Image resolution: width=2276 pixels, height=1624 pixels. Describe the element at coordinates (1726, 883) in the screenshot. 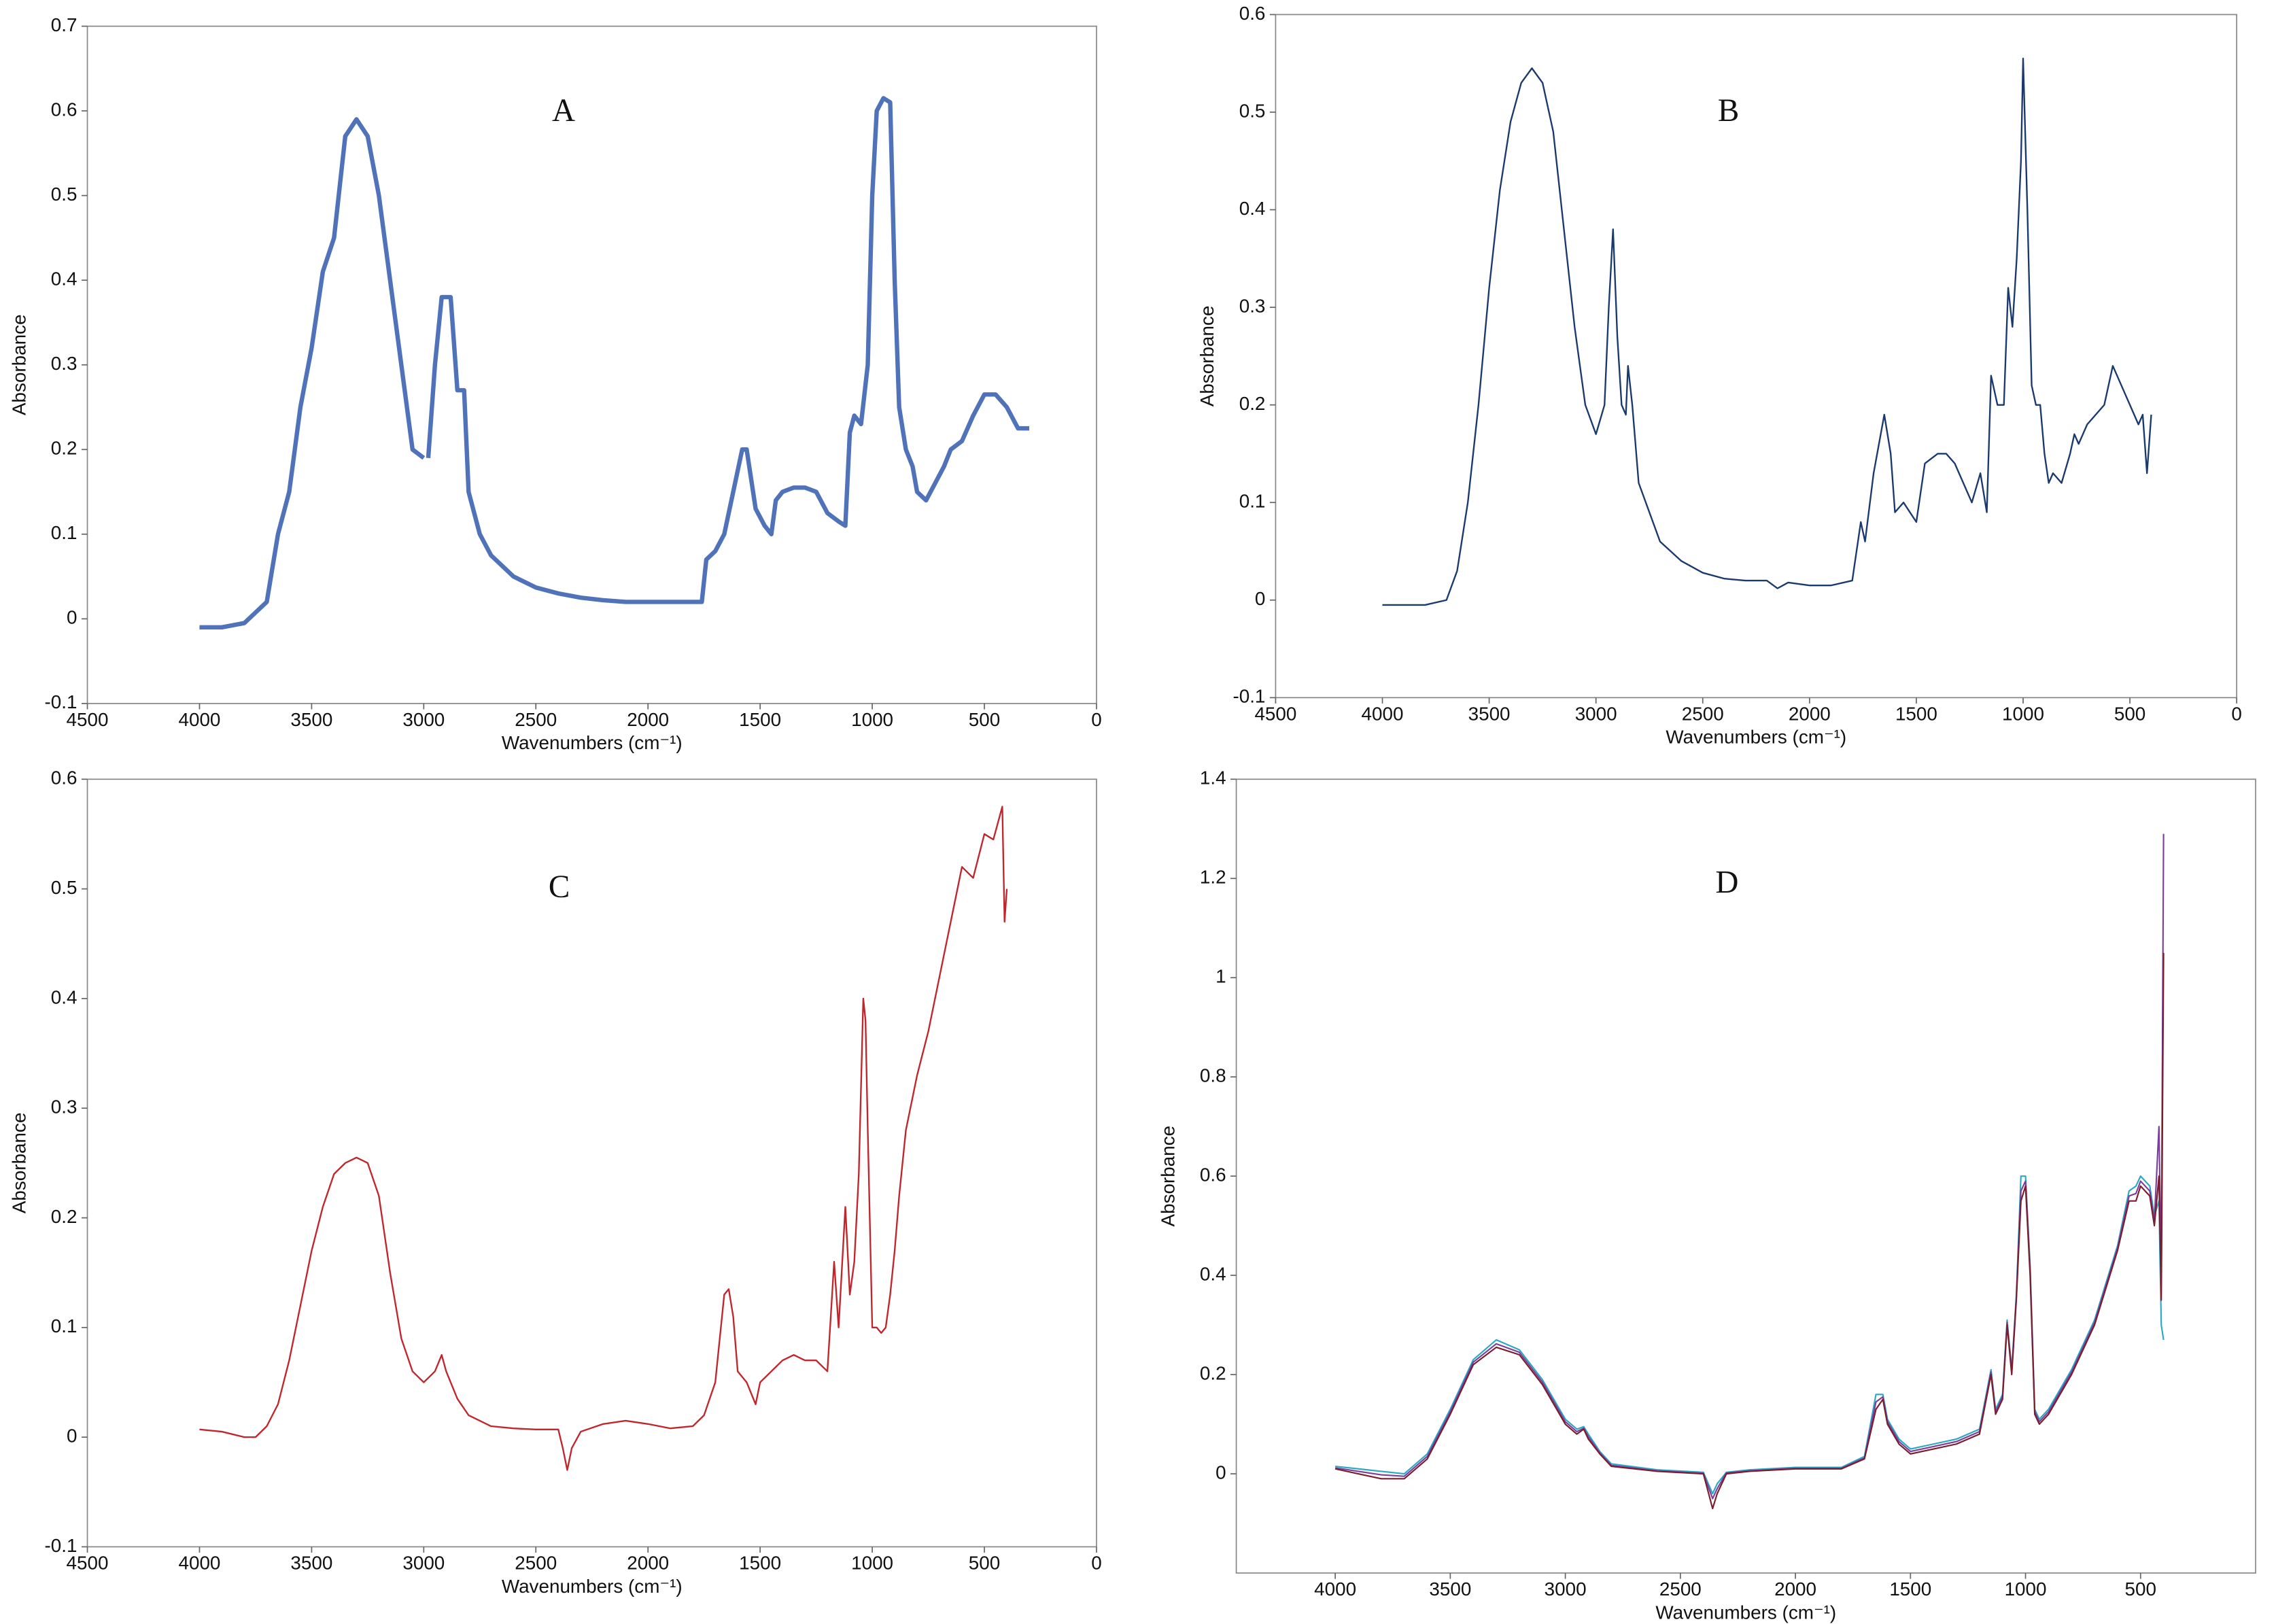

I see `panel-label: D` at that location.